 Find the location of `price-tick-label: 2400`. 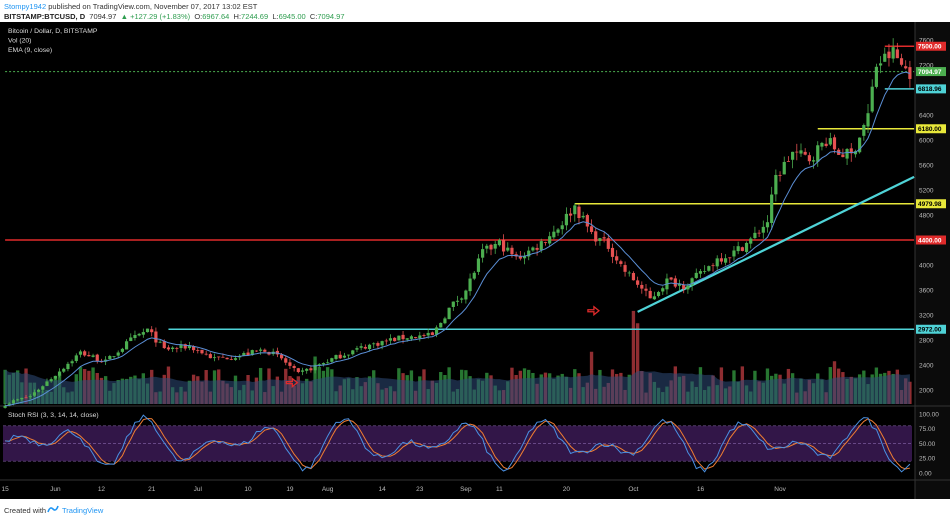

price-tick-label: 2400 is located at coordinates (926, 365).